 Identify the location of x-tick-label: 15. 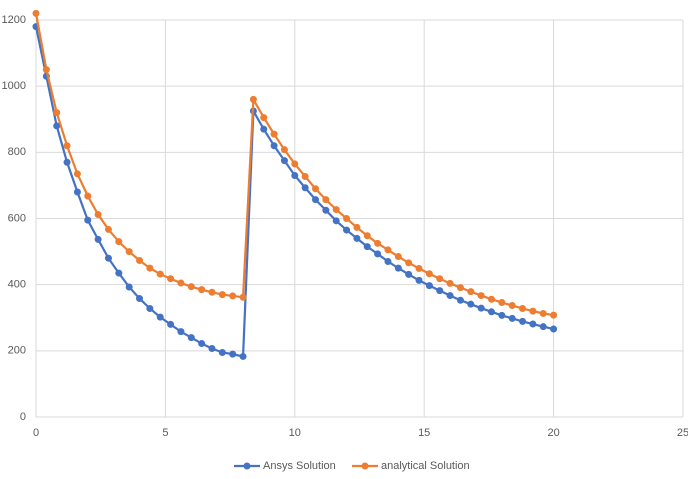
(424, 433).